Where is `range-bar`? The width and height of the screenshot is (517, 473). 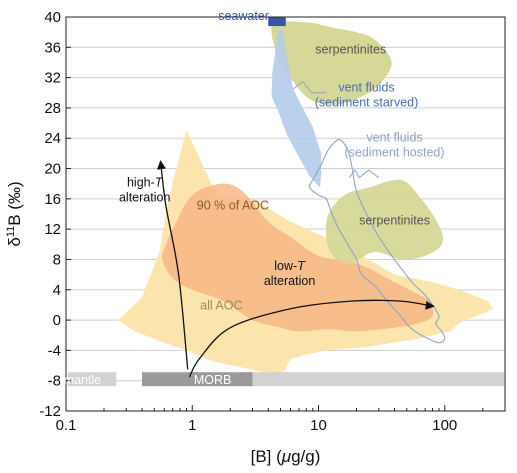 range-bar is located at coordinates (378, 379).